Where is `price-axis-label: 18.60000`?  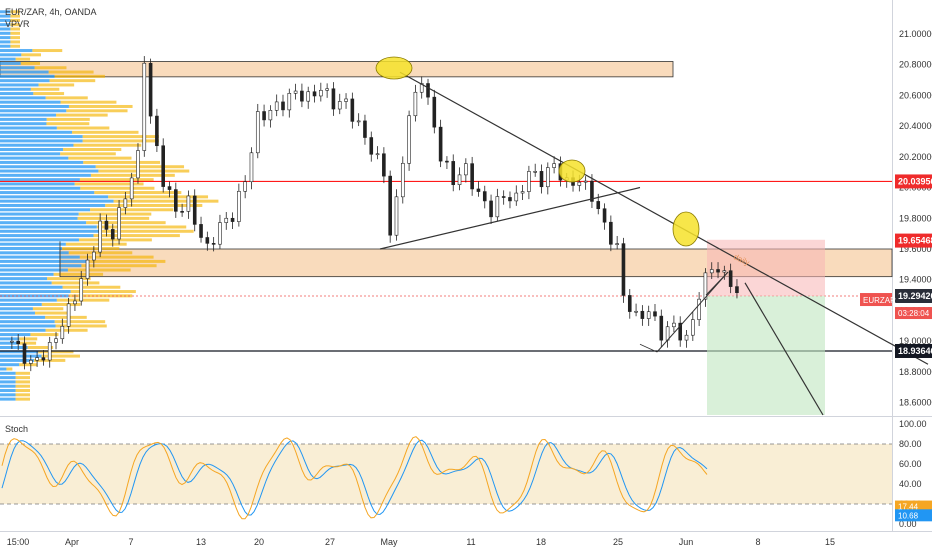 price-axis-label: 18.60000 is located at coordinates (915, 403).